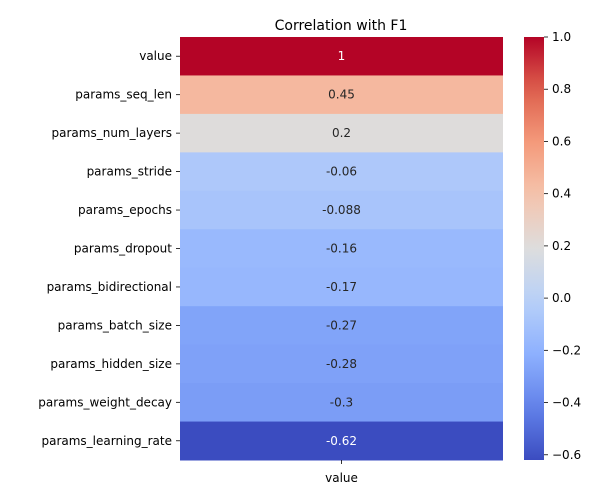 Image resolution: width=600 pixels, height=500 pixels. I want to click on chart-title: Correlation with F1, so click(341, 26).